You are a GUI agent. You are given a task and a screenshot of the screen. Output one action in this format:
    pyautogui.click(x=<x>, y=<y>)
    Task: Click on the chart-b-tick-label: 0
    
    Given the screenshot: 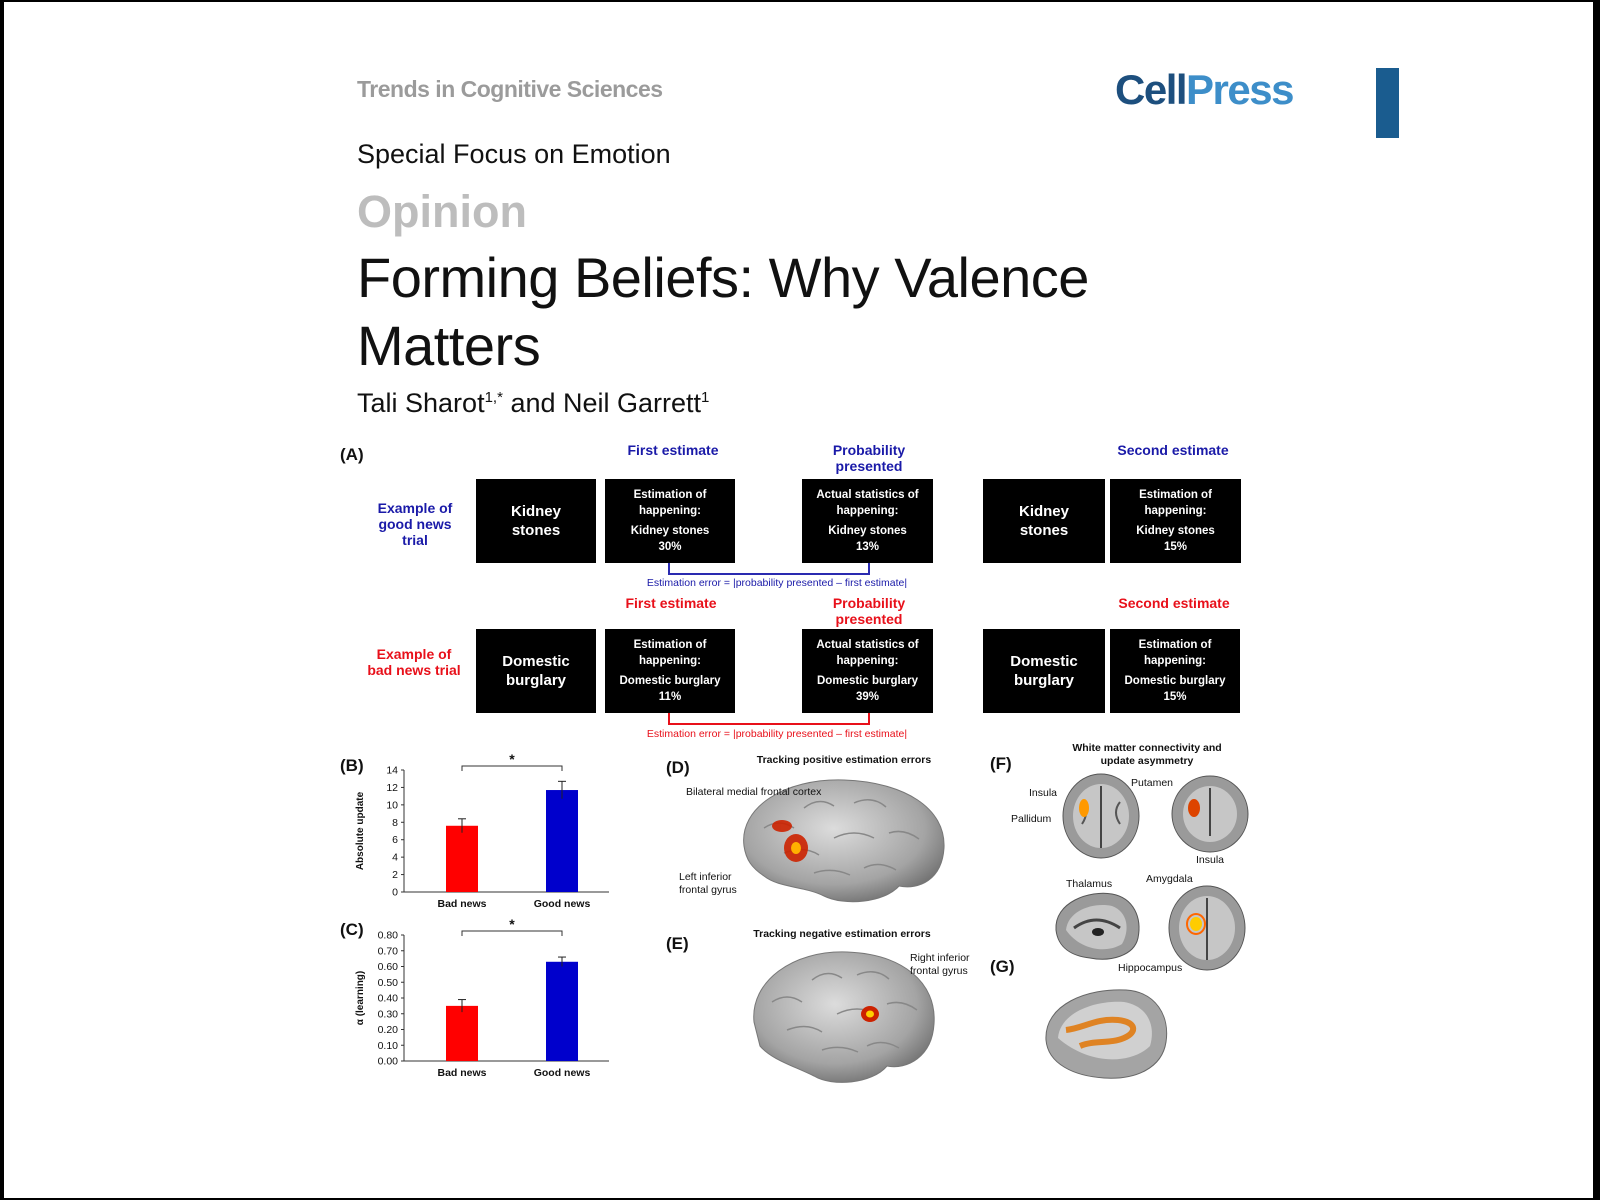 What is the action you would take?
    pyautogui.click(x=395, y=893)
    